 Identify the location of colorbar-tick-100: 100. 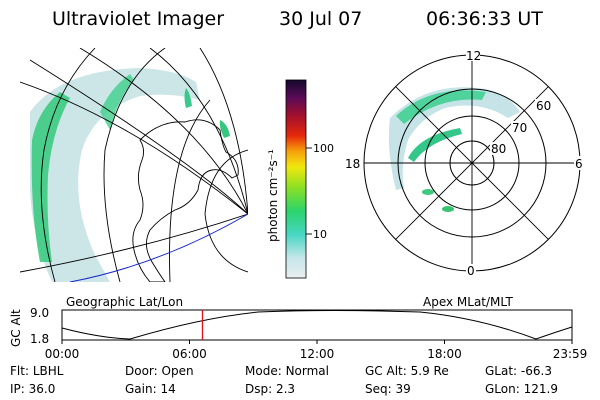
(323, 148).